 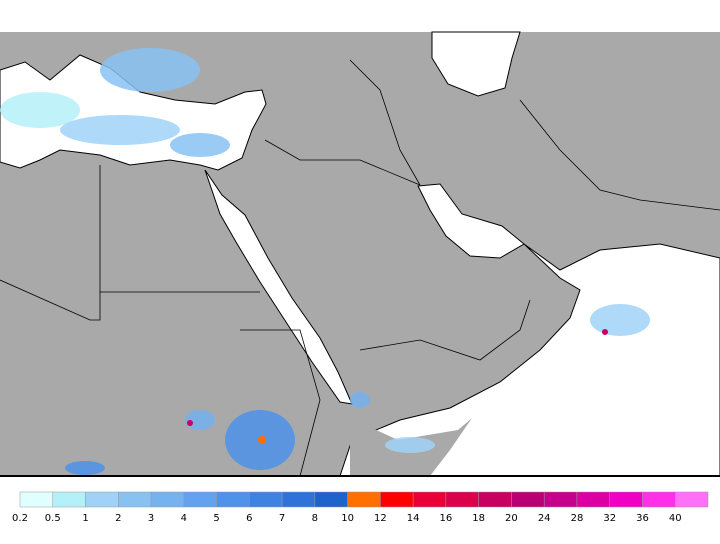 What do you see at coordinates (413, 518) in the screenshot?
I see `legend-tick-label: 14` at bounding box center [413, 518].